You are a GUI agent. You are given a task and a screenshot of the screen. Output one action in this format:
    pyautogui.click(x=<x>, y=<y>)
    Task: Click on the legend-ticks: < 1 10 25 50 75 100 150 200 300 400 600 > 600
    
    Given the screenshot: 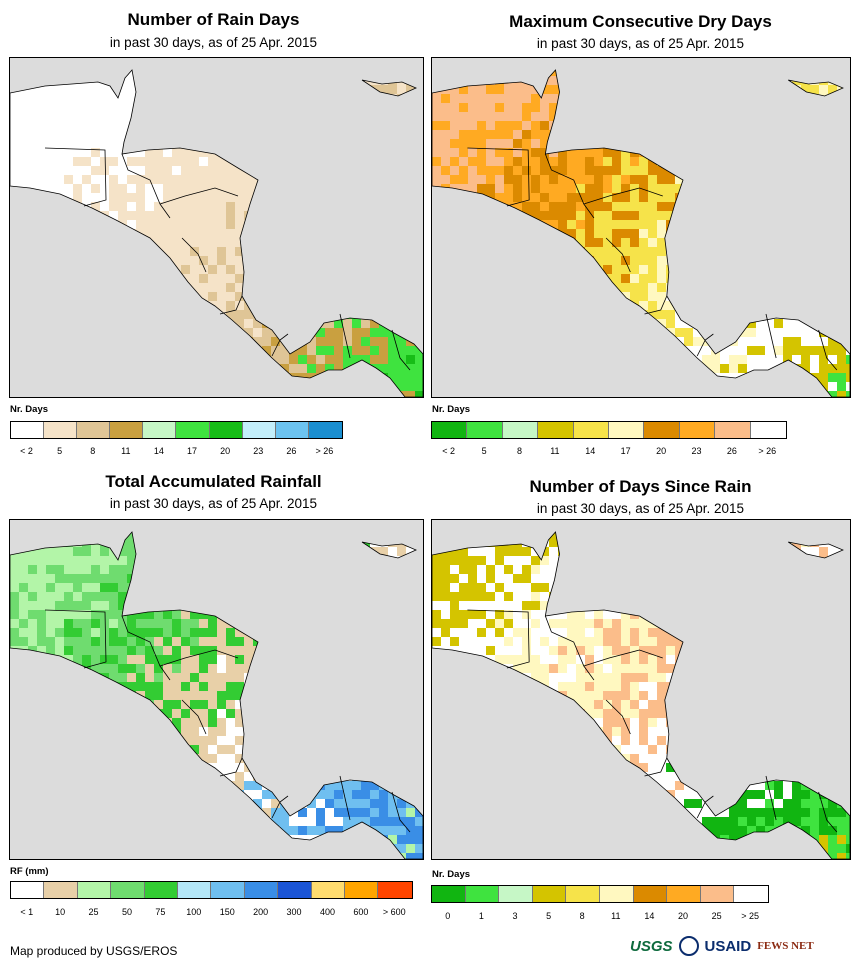 What is the action you would take?
    pyautogui.click(x=210, y=913)
    